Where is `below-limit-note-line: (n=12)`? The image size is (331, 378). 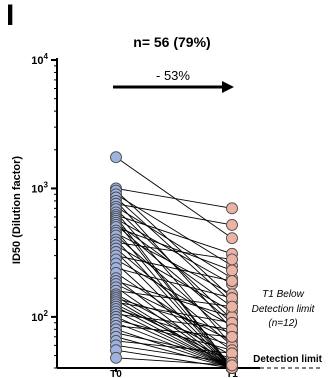 below-limit-note-line: (n=12) is located at coordinates (282, 323).